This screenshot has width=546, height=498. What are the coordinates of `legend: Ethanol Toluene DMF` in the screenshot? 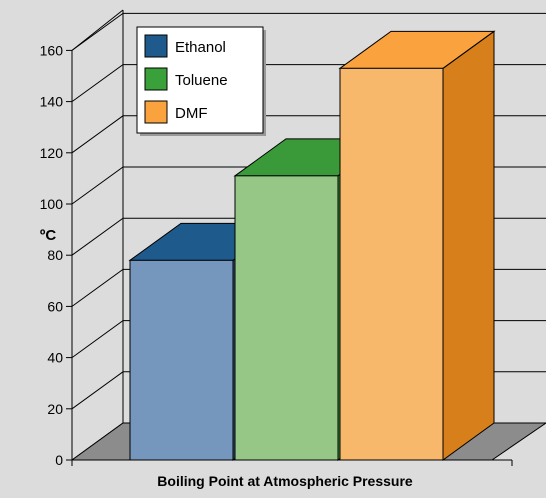 It's located at (201, 81).